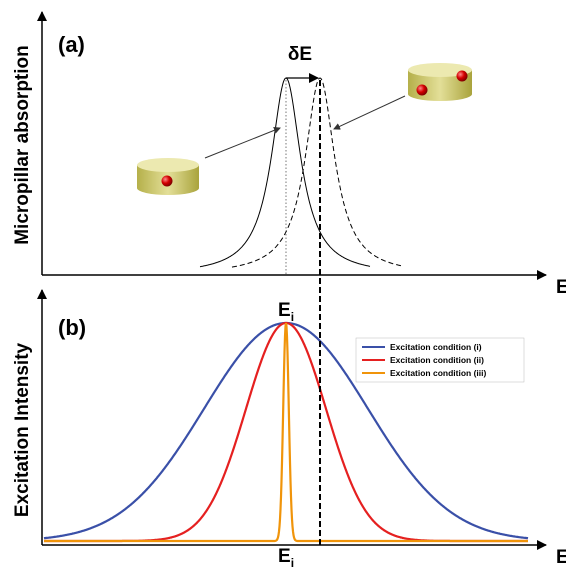  I want to click on legend-entry: Excitation condition (ii), so click(437, 360).